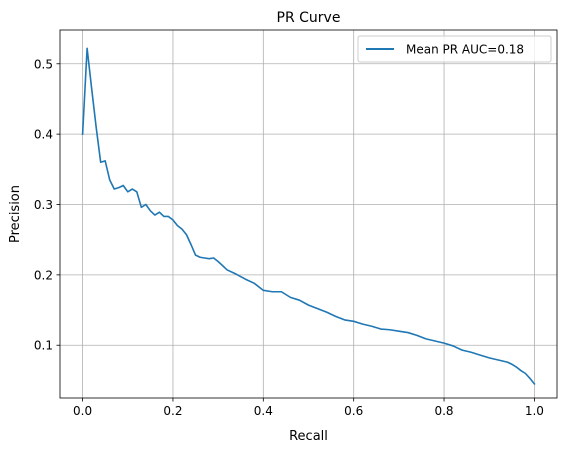 The image size is (567, 453). I want to click on x-tick-label: 1.0, so click(534, 411).